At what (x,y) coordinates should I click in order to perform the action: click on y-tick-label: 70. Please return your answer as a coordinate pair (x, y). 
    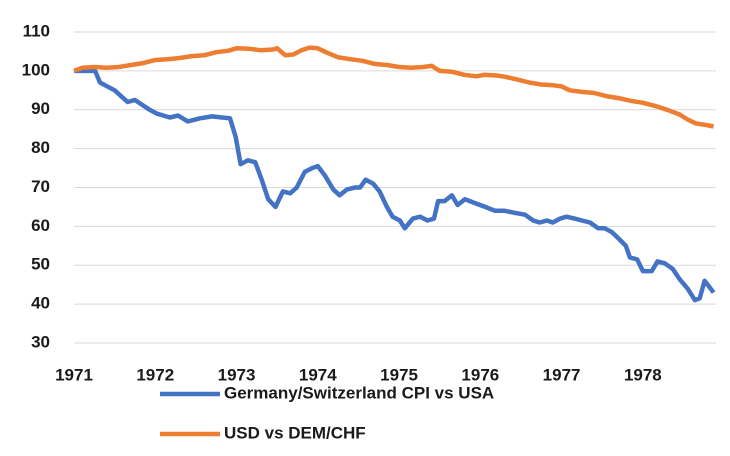
    Looking at the image, I should click on (40, 186).